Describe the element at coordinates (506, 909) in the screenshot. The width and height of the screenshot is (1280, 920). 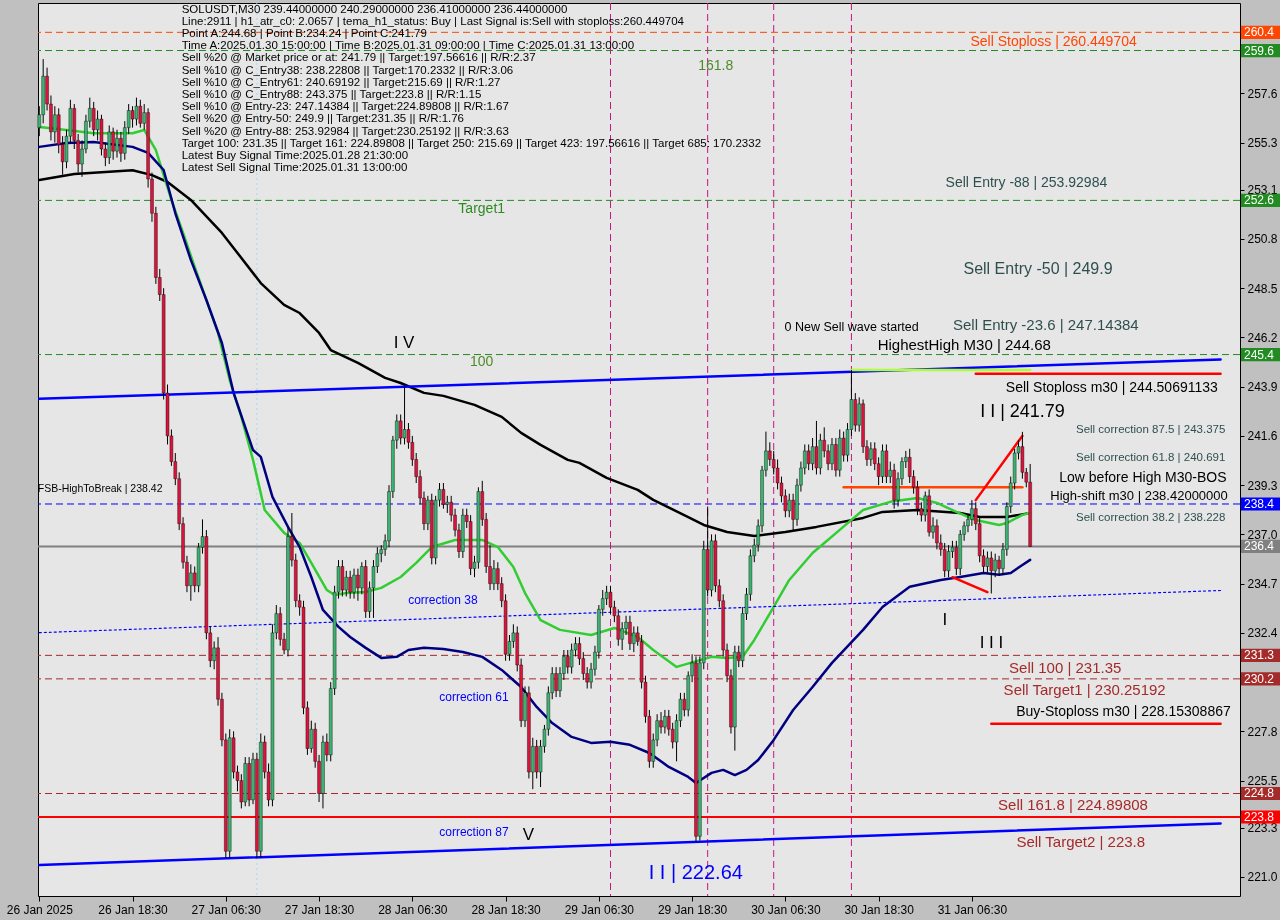
I see `x-tick-label: 28 Jan 18:30` at that location.